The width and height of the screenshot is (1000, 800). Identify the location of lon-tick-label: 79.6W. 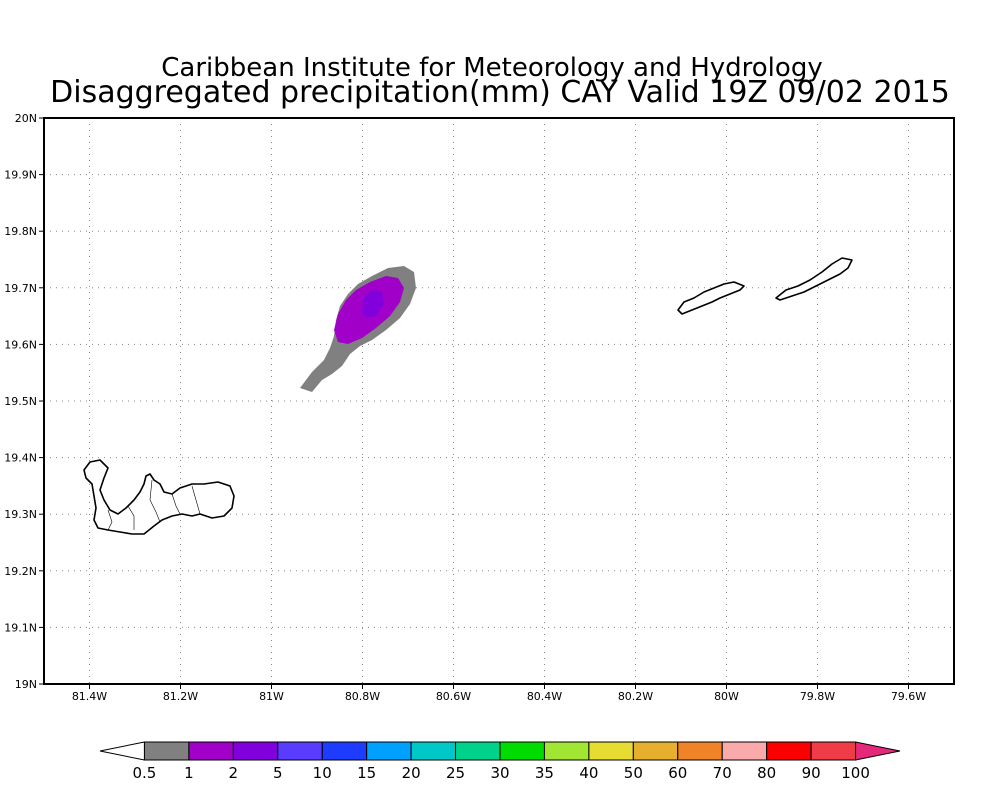
(908, 696).